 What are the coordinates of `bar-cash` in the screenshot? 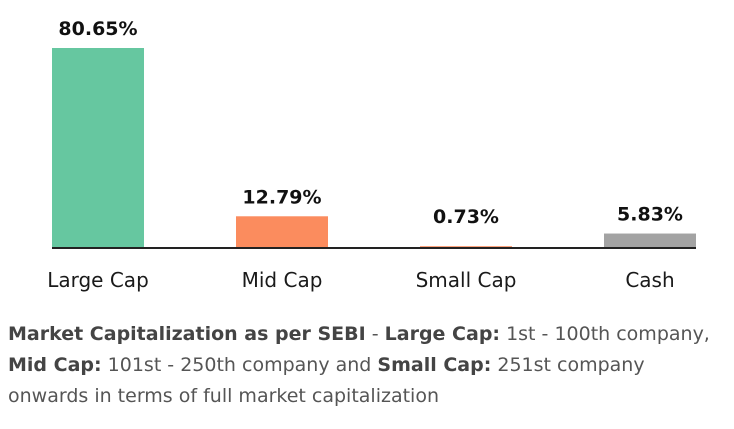 It's located at (650, 240).